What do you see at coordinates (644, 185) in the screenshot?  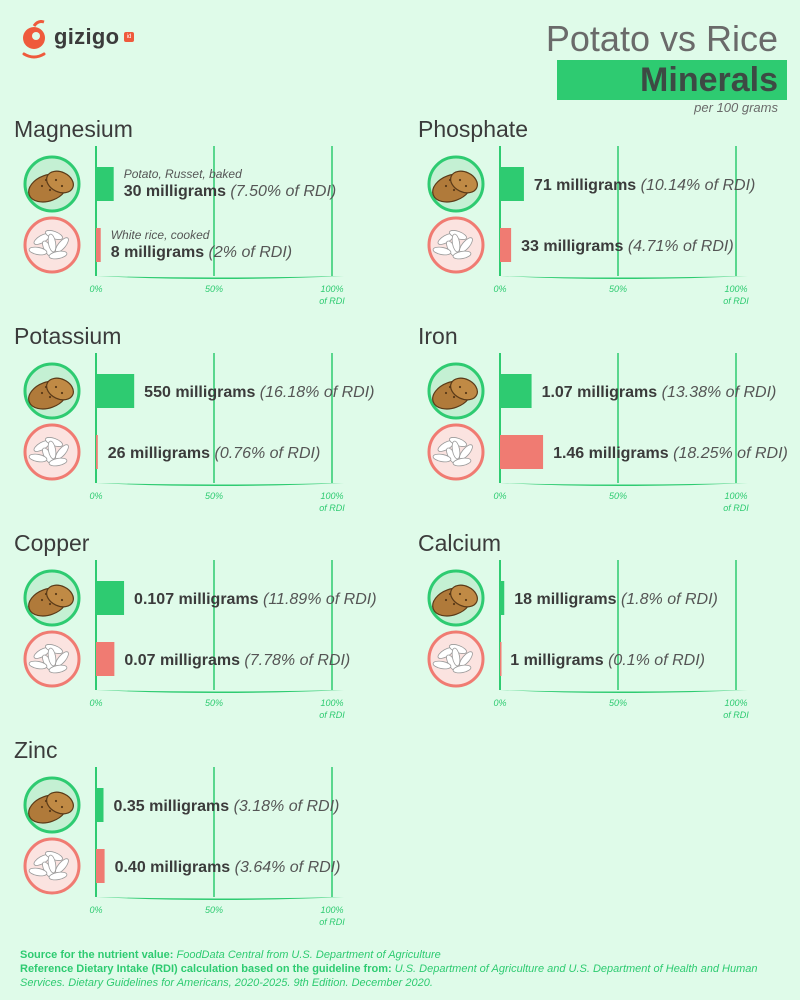 I see `data-label: 71 milligrams (10.14% of RDI)` at bounding box center [644, 185].